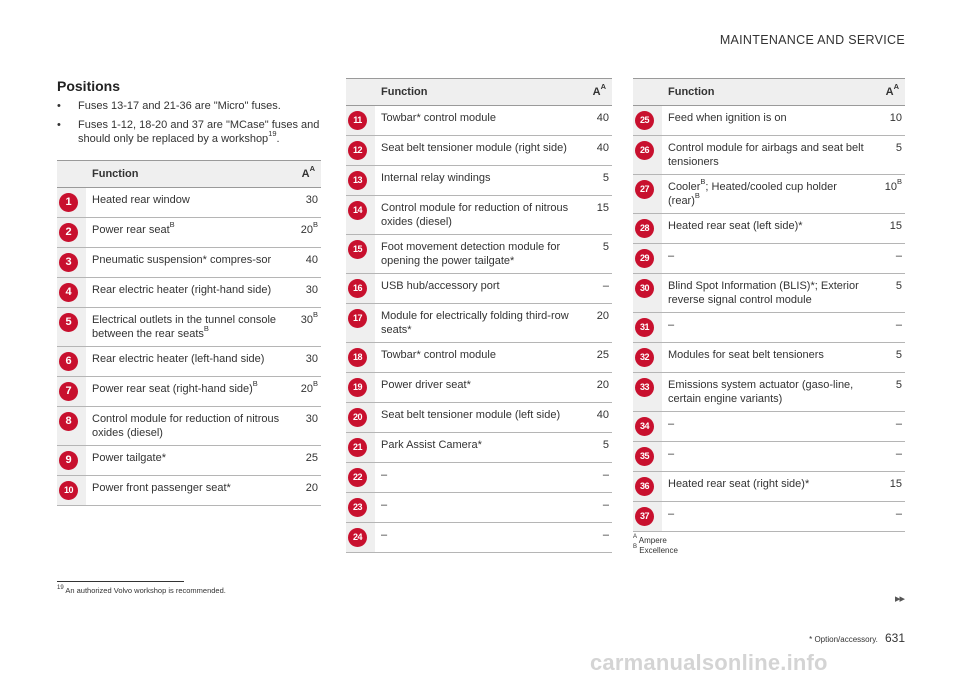  Describe the element at coordinates (635, 537) in the screenshot. I see `note-key: A` at that location.